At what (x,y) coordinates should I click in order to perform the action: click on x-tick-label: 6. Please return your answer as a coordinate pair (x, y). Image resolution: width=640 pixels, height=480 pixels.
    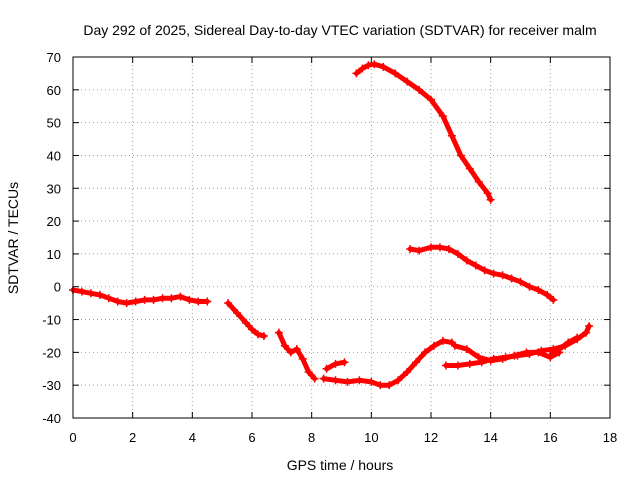
    Looking at the image, I should click on (251, 437).